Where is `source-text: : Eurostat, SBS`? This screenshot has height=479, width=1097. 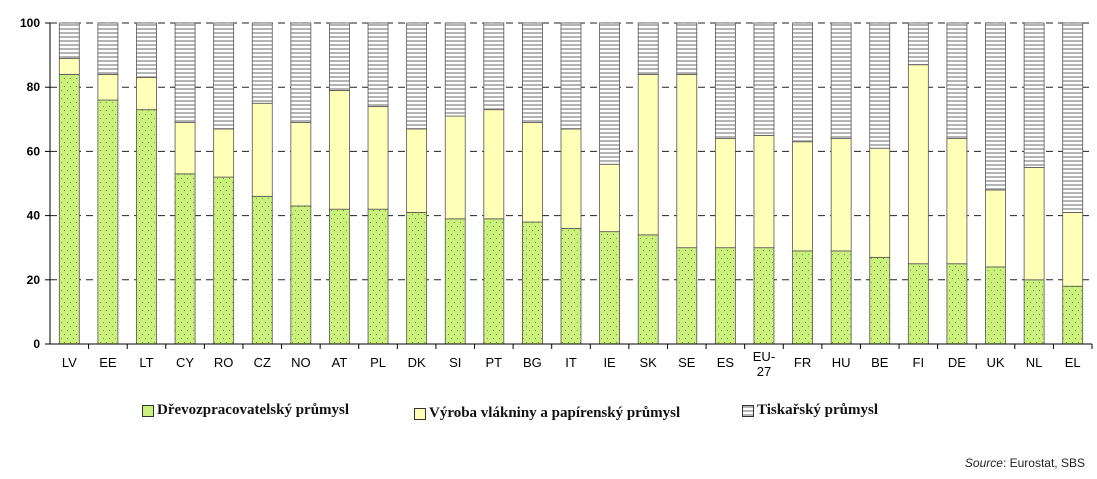 source-text: : Eurostat, SBS is located at coordinates (1043, 463).